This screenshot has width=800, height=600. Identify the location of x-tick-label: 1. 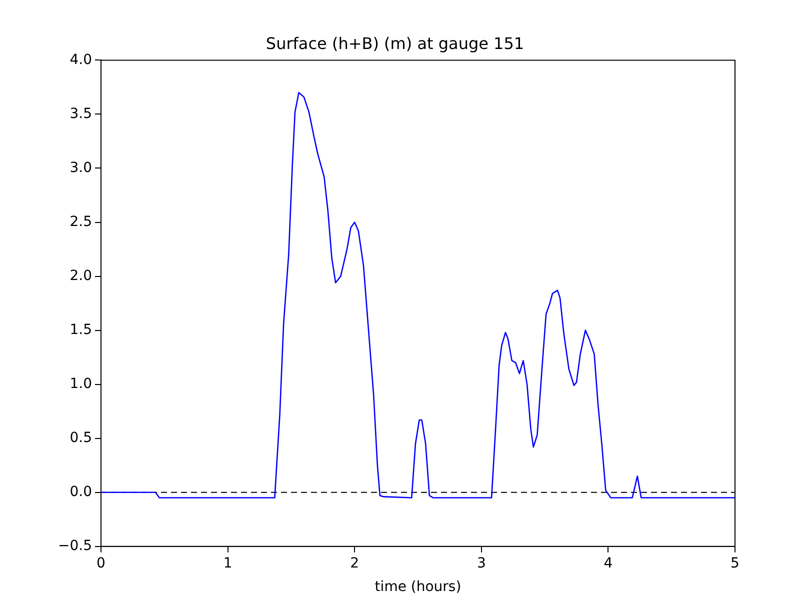
(227, 563).